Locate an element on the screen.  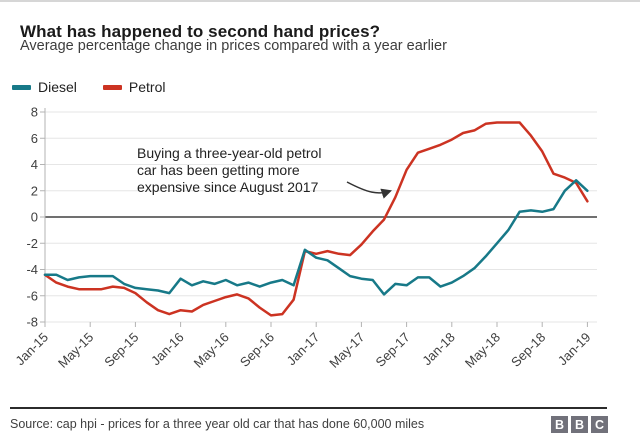
x-axis-label: Sep-16 is located at coordinates (257, 350).